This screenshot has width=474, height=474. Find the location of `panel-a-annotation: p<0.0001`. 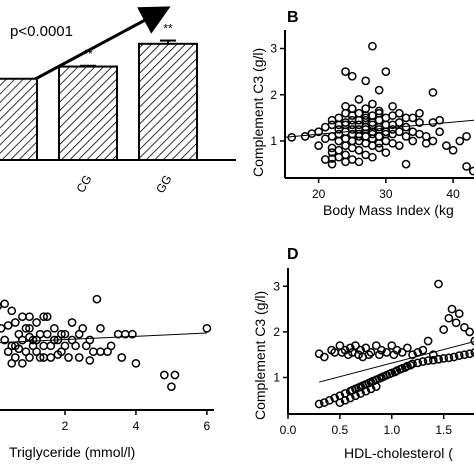

panel-a-annotation: p<0.0001 is located at coordinates (41, 31).